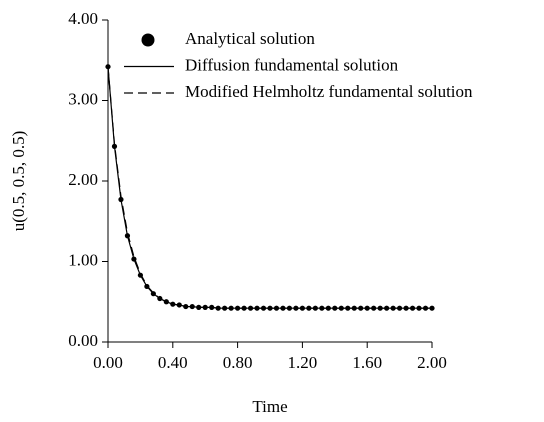  Describe the element at coordinates (367, 362) in the screenshot. I see `x-tick-label: 1.60` at that location.